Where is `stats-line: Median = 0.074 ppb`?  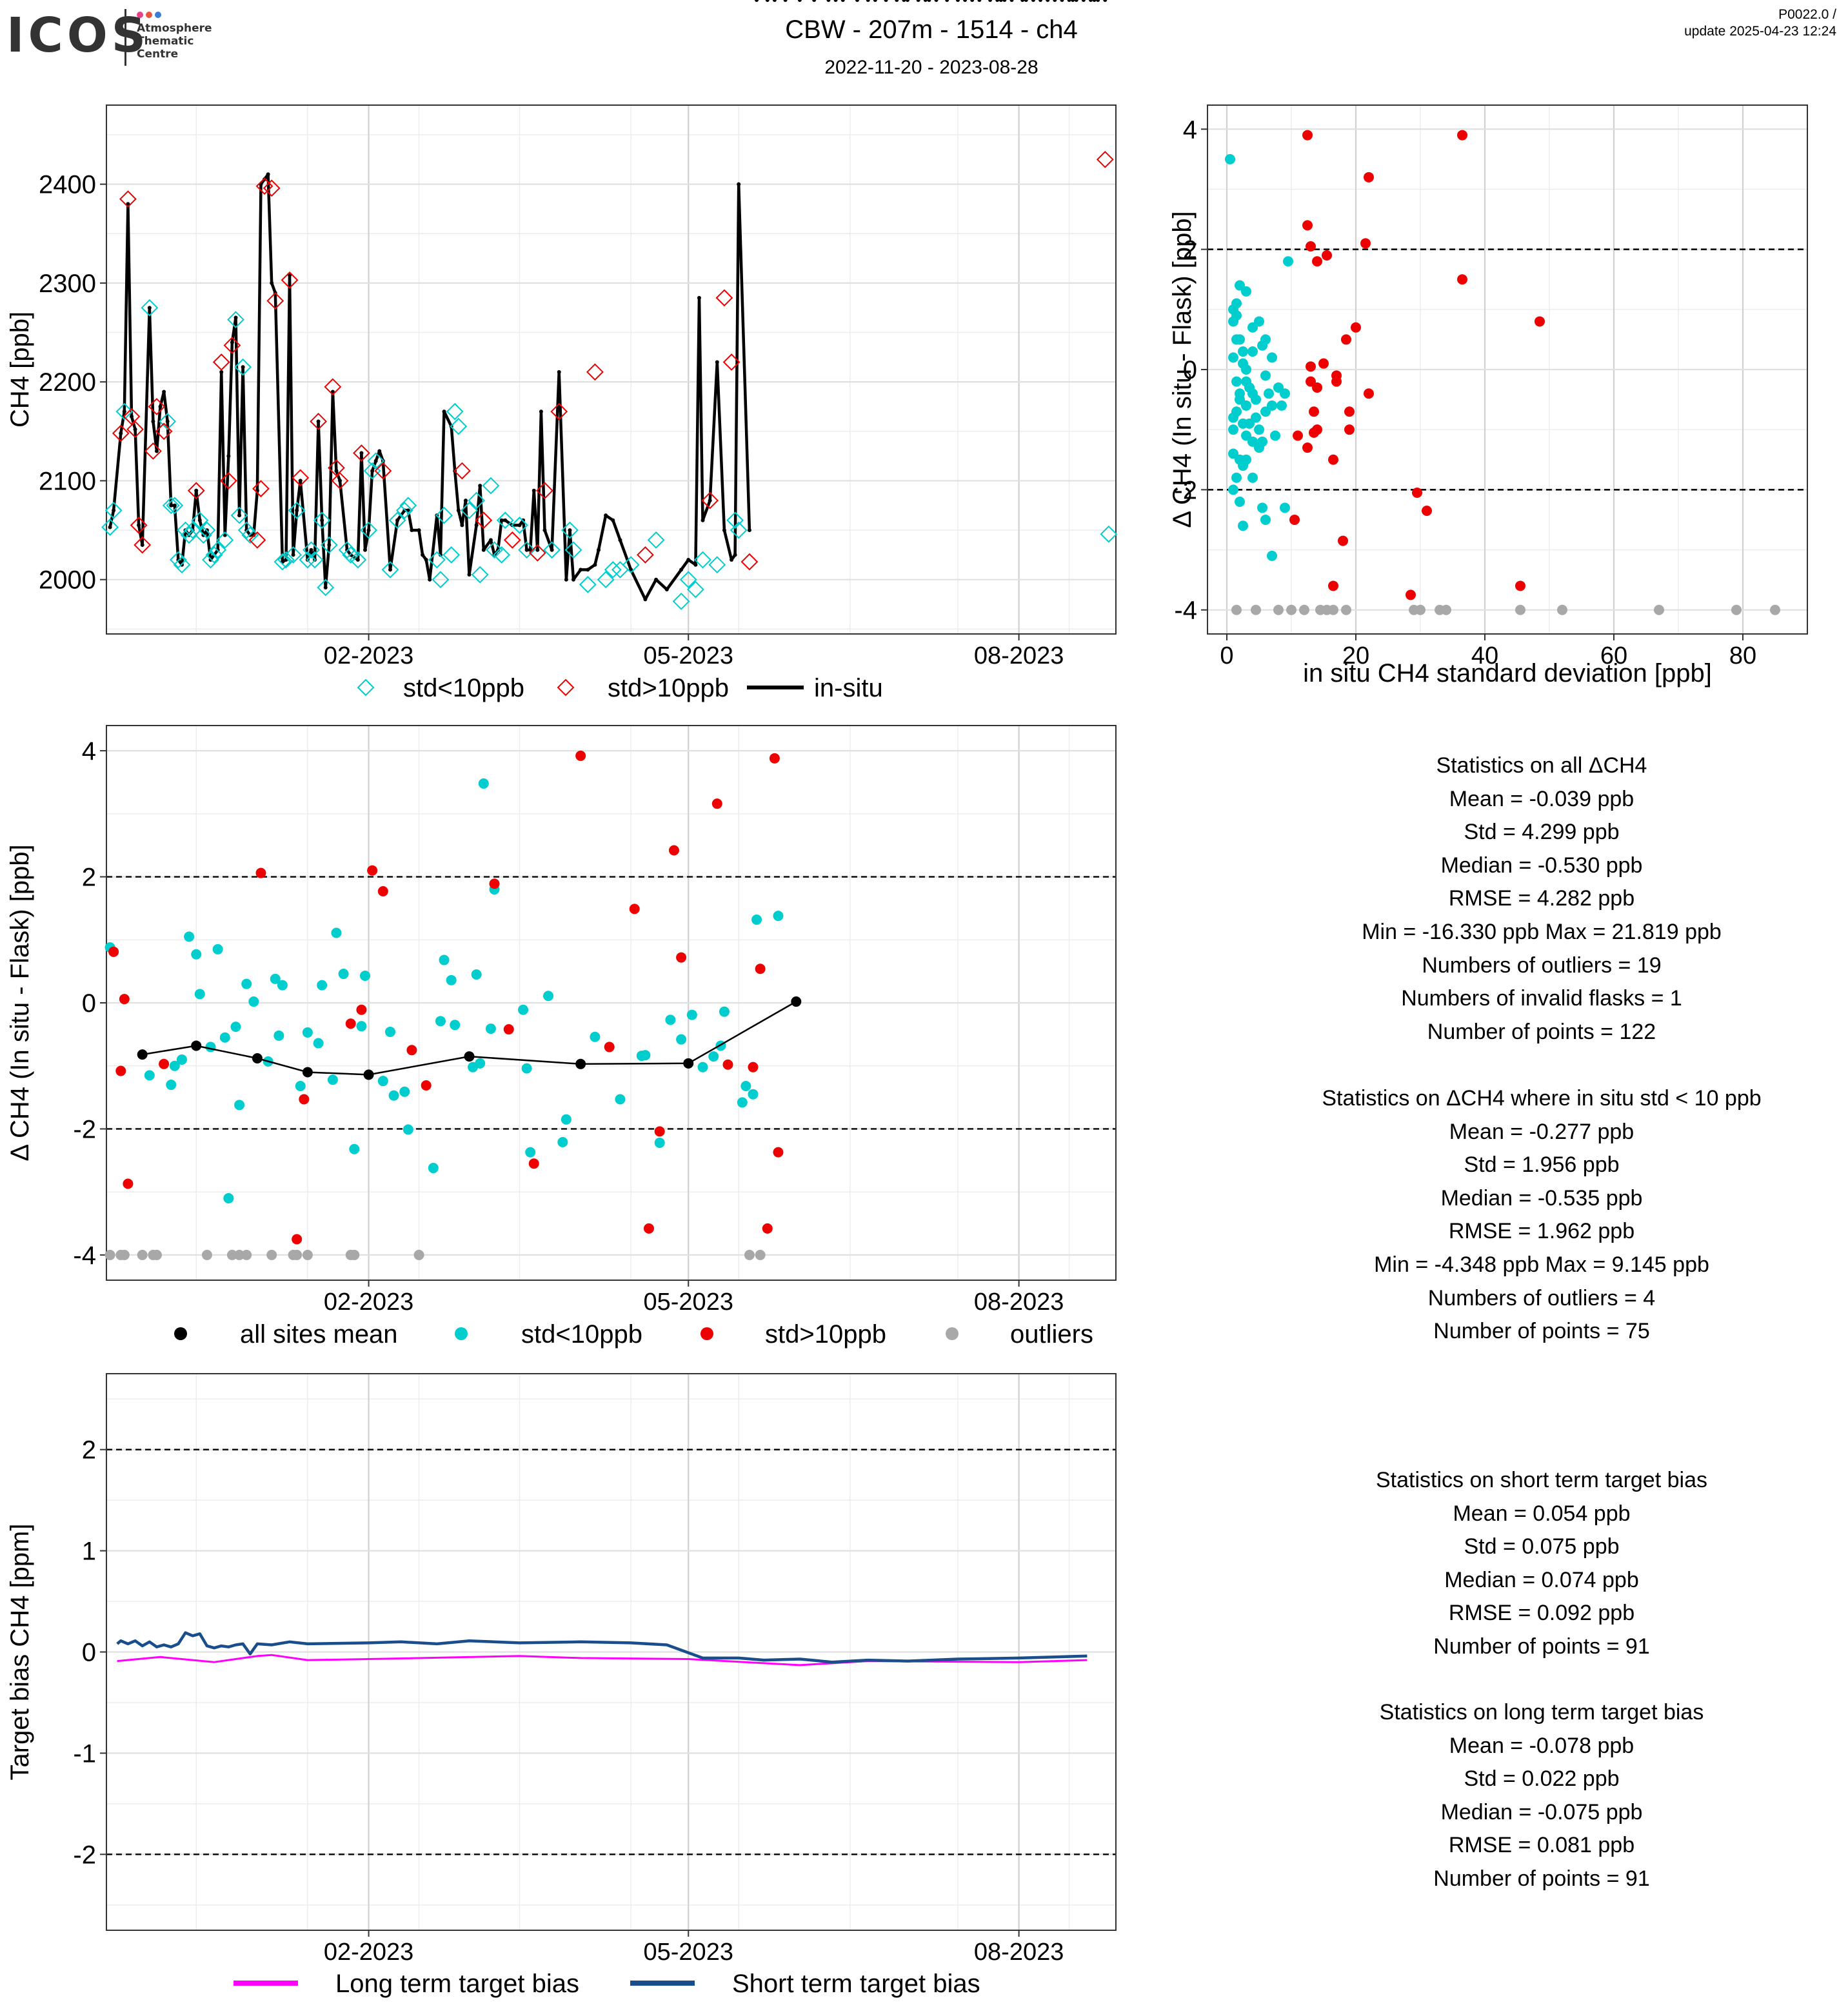 stats-line: Median = 0.074 ppb is located at coordinates (1542, 1579).